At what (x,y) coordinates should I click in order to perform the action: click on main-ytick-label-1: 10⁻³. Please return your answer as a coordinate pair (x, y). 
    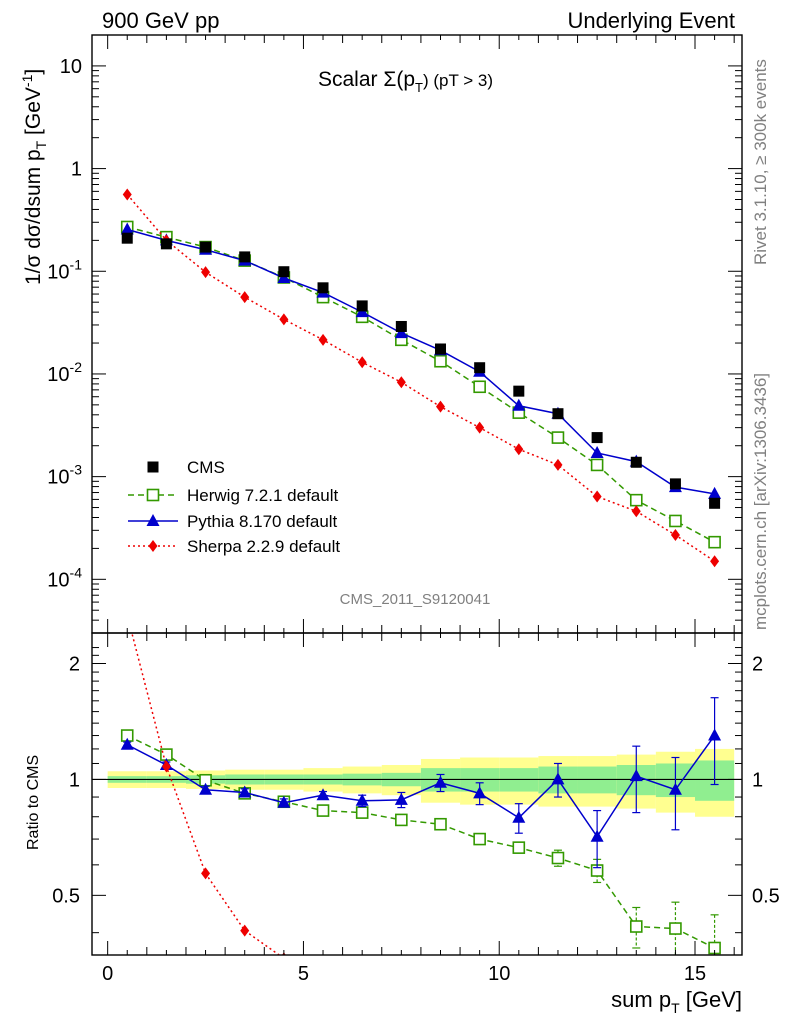
    Looking at the image, I should click on (64, 475).